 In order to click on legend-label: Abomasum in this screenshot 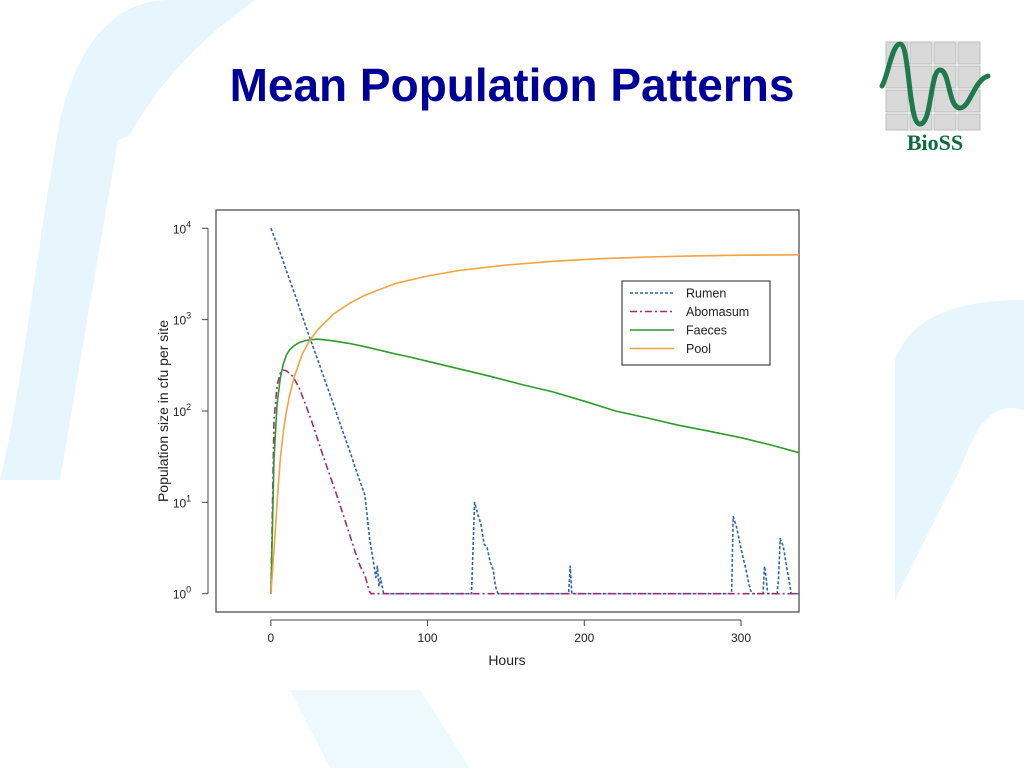, I will do `click(717, 312)`.